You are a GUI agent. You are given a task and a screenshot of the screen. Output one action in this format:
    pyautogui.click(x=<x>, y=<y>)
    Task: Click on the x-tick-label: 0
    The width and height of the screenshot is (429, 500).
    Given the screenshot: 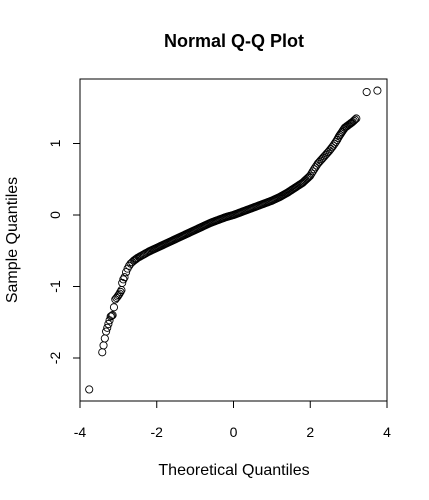 What is the action you would take?
    pyautogui.click(x=234, y=432)
    